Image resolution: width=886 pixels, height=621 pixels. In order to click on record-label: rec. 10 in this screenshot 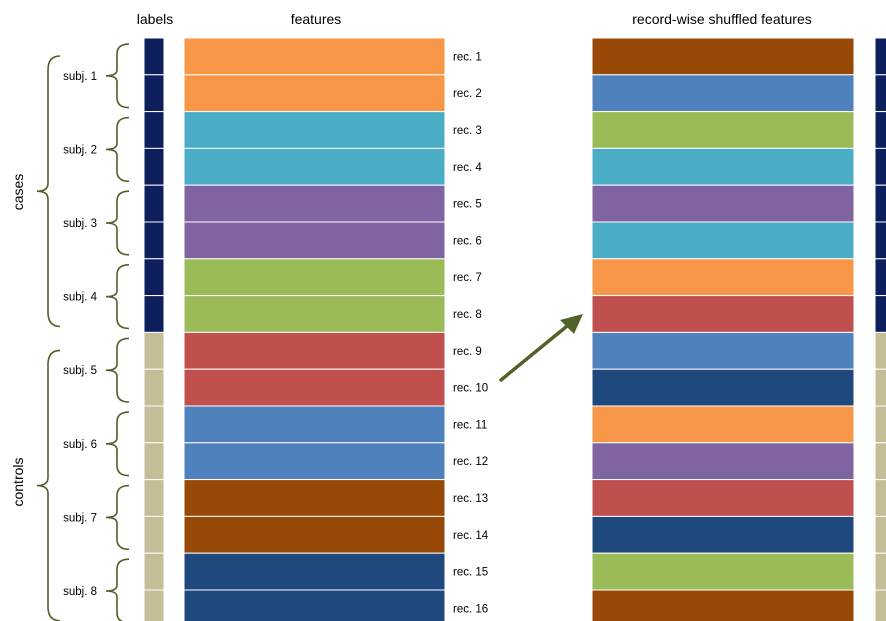, I will do `click(470, 389)`.